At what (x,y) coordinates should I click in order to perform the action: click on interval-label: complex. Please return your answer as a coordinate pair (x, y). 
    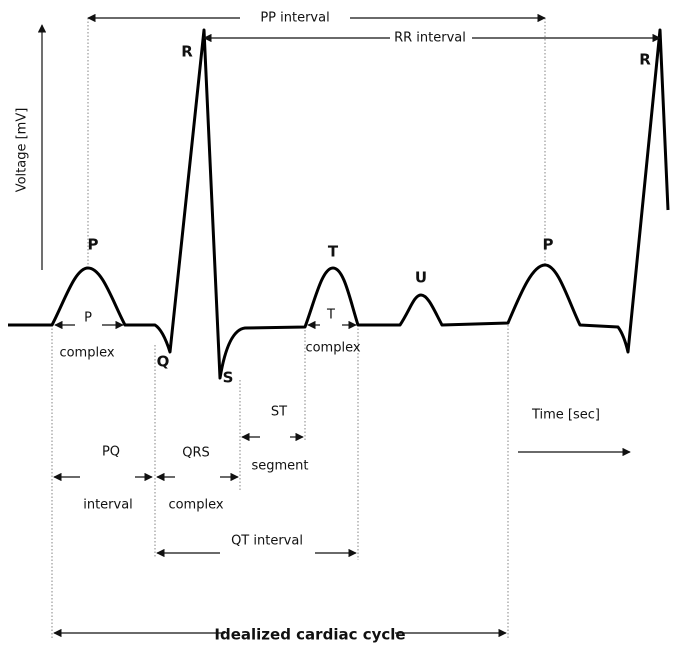
    Looking at the image, I should click on (195, 505).